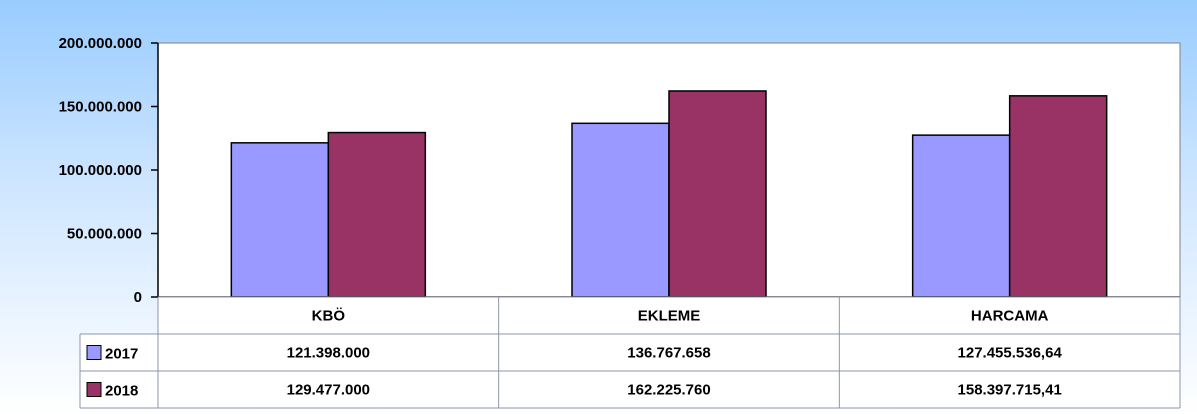 This screenshot has width=1197, height=414. What do you see at coordinates (121, 354) in the screenshot?
I see `legend-label: 2017` at bounding box center [121, 354].